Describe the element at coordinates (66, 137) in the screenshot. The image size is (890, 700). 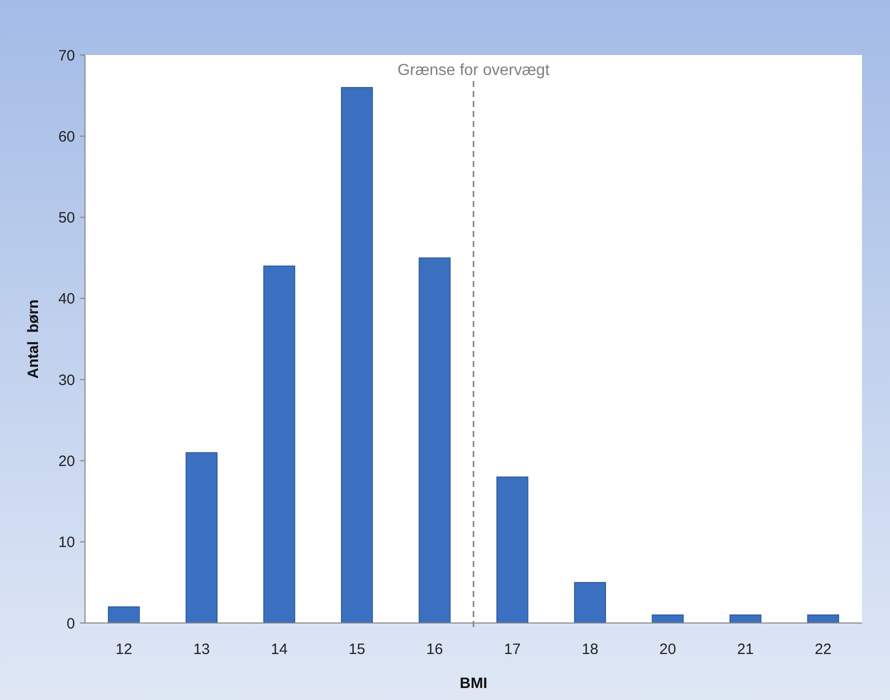
I see `y-tick-label: 60` at that location.